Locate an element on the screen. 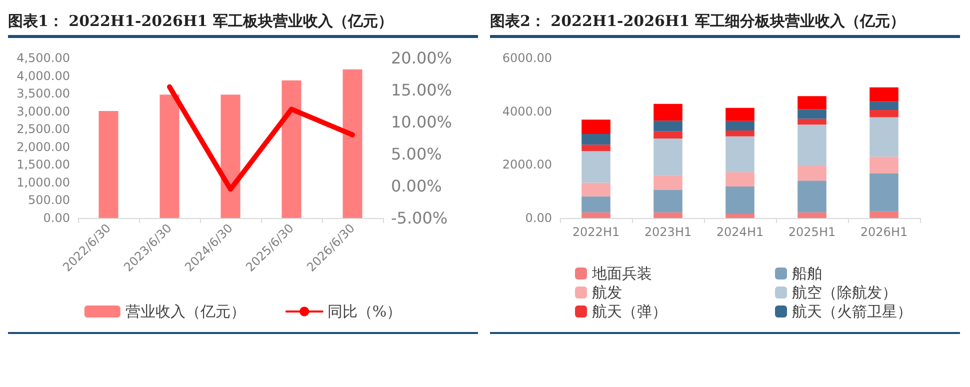 The image size is (970, 387). y-tick-label: 2,500.00 is located at coordinates (43, 129).